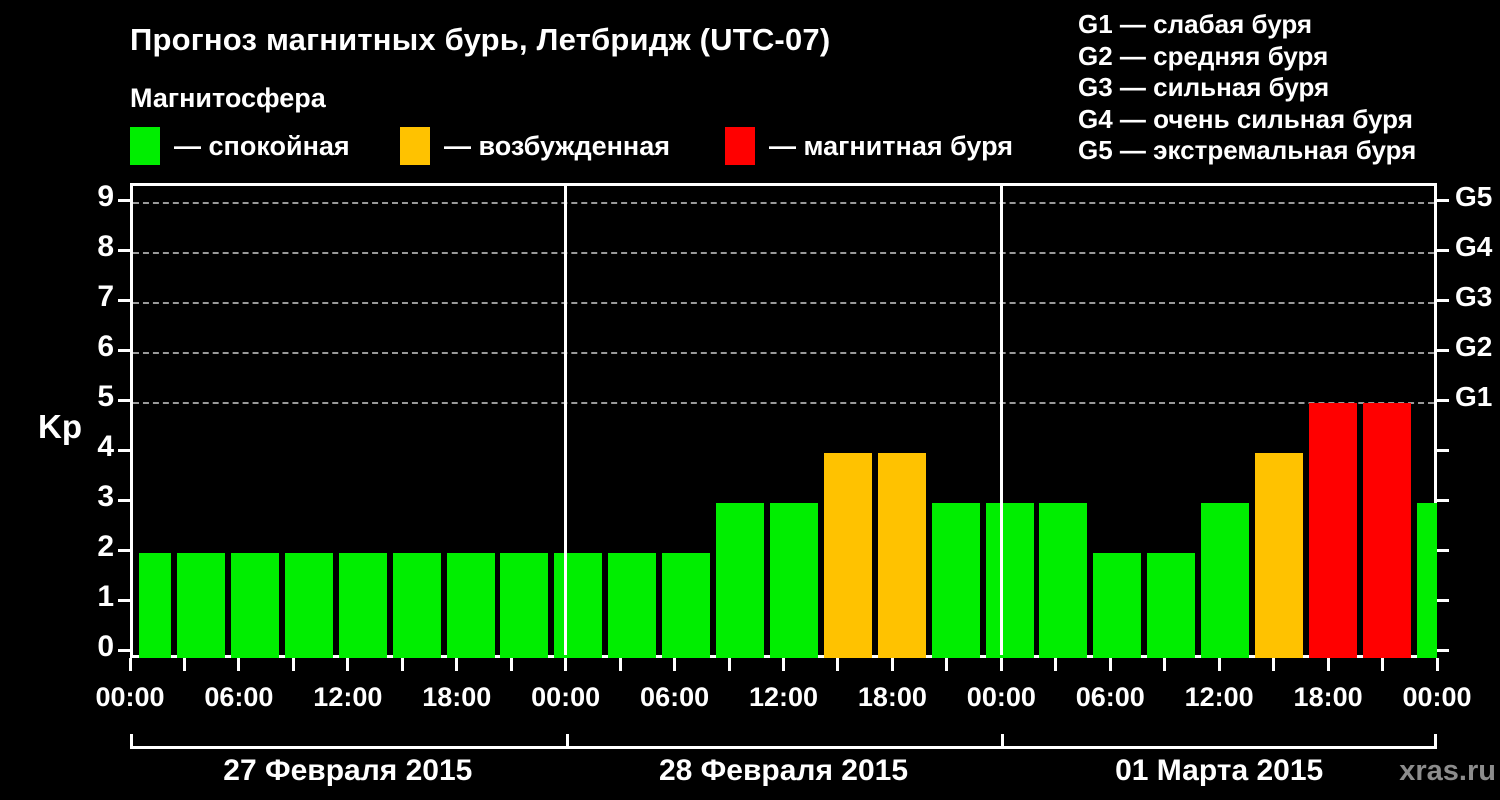  Describe the element at coordinates (1219, 697) in the screenshot. I see `x-axis-label: 12:00` at that location.